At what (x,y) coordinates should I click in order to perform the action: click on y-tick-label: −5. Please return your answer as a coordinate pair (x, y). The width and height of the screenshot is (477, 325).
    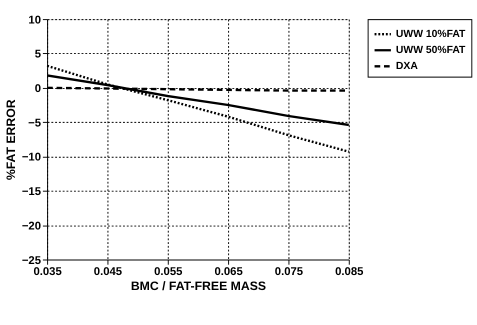
    Looking at the image, I should click on (35, 123).